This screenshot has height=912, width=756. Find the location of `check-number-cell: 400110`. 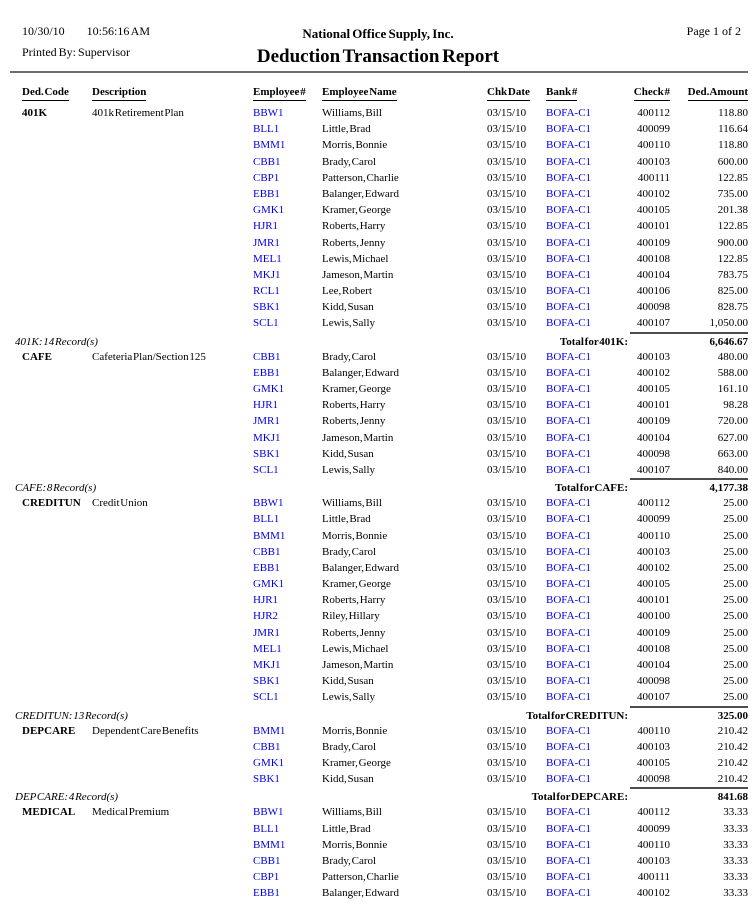

check-number-cell: 400110 is located at coordinates (653, 844).